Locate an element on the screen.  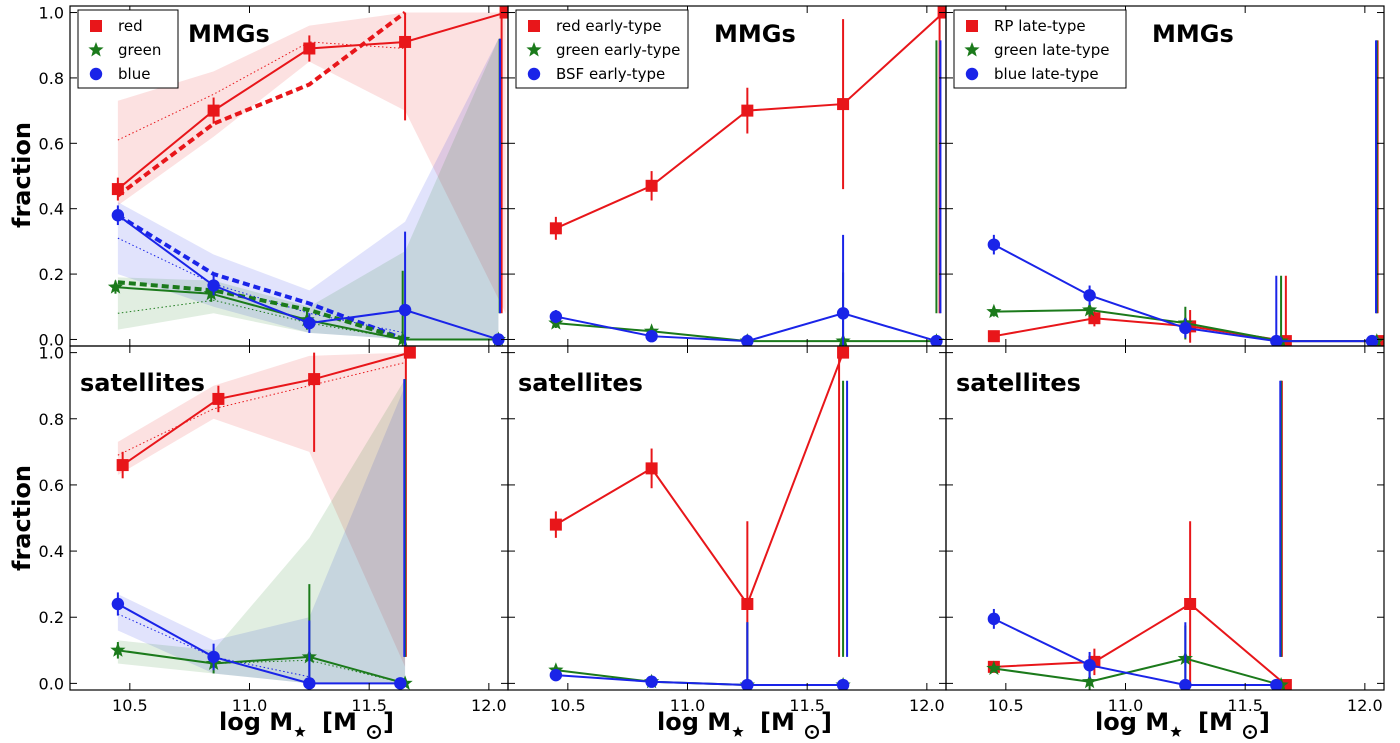
dashed-line-green is located at coordinates (261, 311).